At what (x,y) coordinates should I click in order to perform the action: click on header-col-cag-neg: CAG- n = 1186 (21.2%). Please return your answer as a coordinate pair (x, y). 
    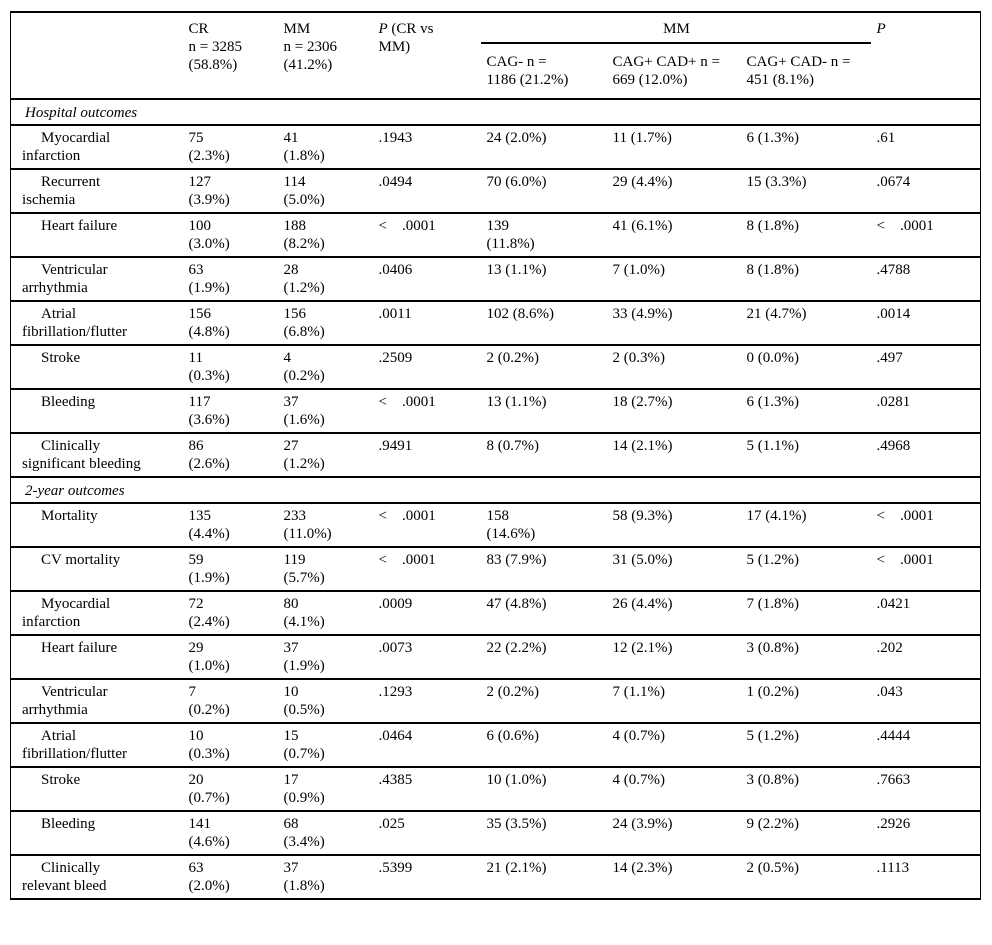
    Looking at the image, I should click on (527, 71).